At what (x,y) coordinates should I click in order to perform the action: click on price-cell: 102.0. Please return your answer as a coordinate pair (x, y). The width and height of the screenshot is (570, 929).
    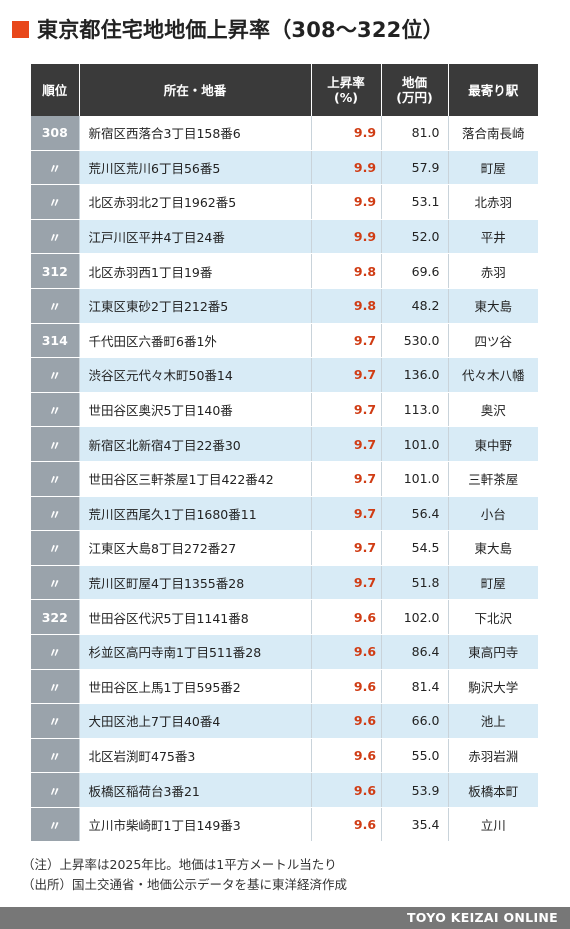
    Looking at the image, I should click on (414, 617).